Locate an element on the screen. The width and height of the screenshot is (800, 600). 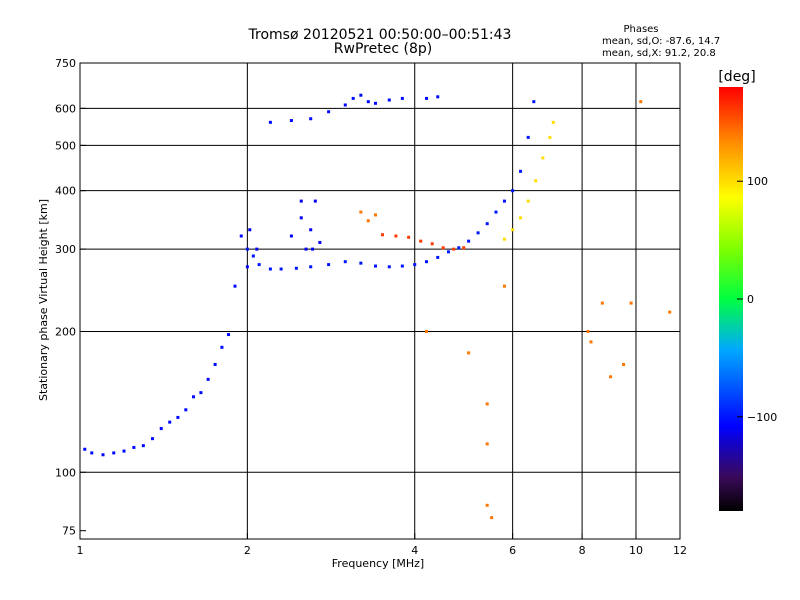
x-tick-label: 2 is located at coordinates (247, 550).